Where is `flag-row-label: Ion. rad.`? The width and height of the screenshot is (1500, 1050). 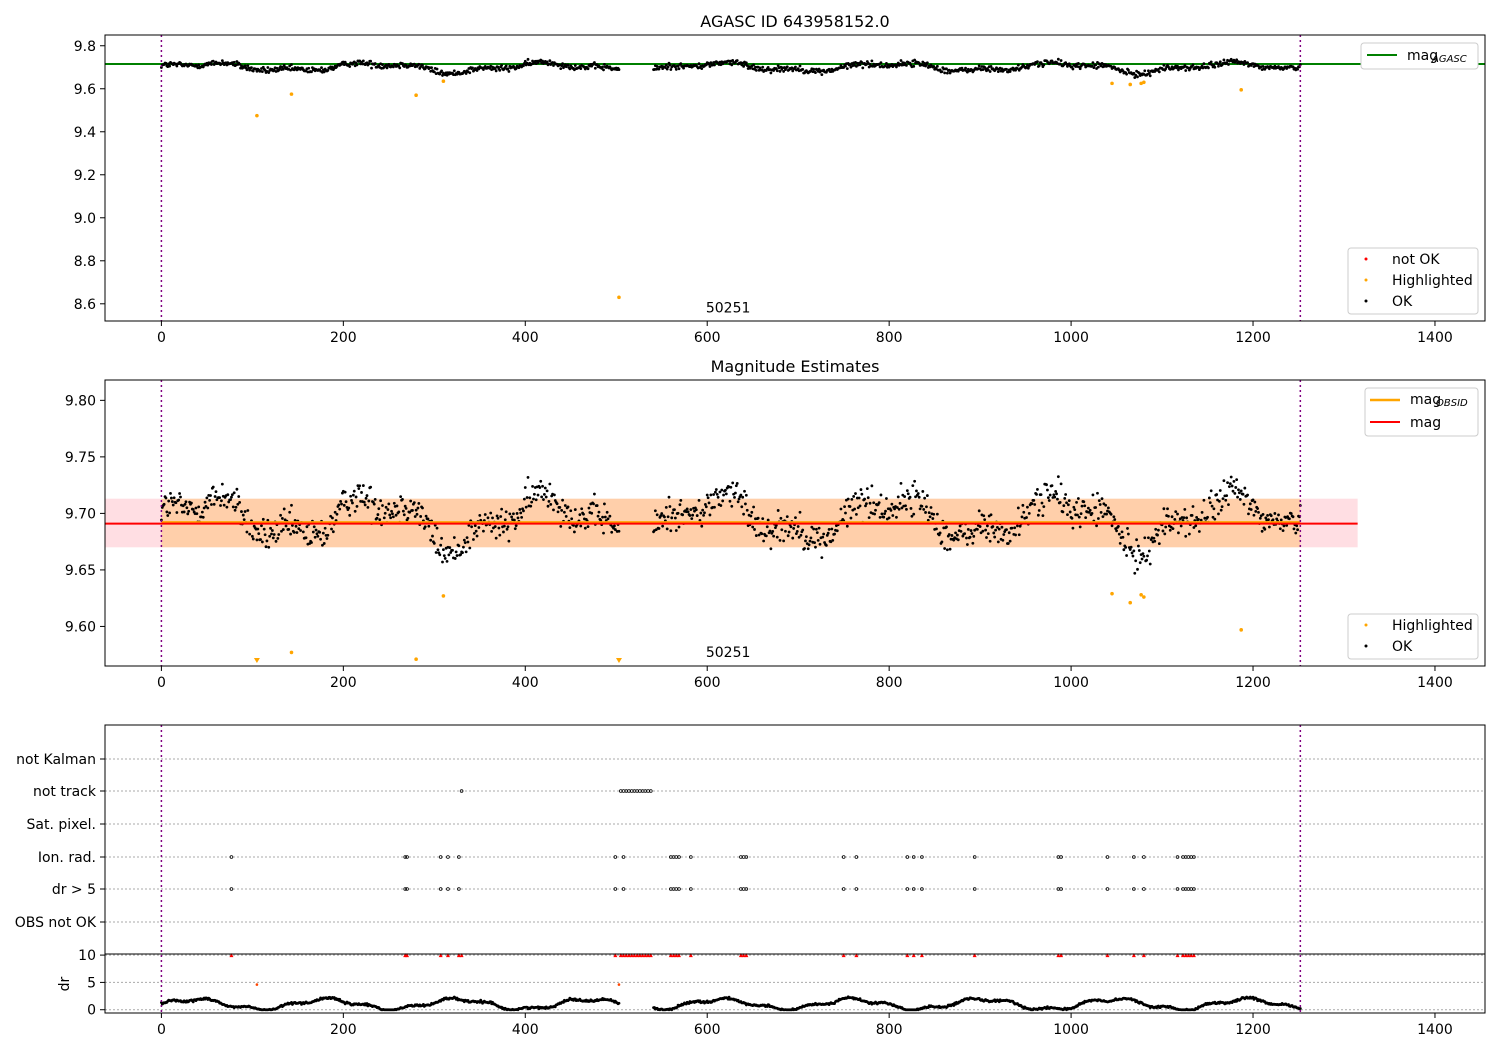 flag-row-label: Ion. rad. is located at coordinates (67, 858).